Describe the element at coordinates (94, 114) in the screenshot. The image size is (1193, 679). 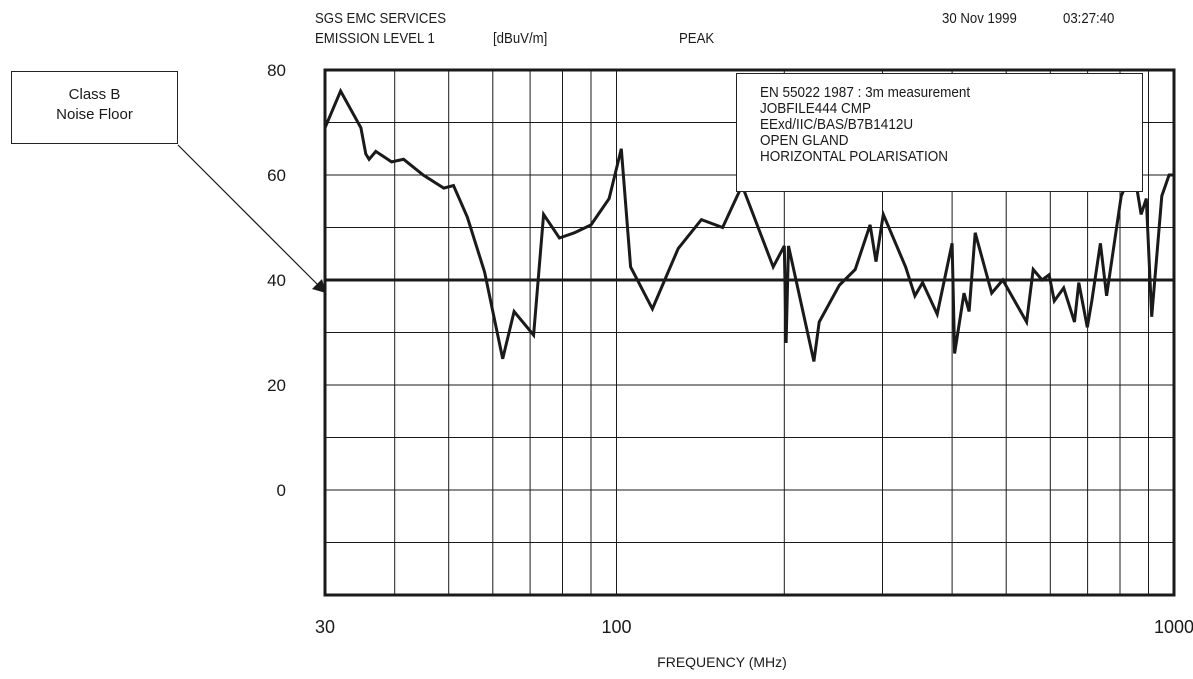
I see `callout-line-2: Noise Floor` at that location.